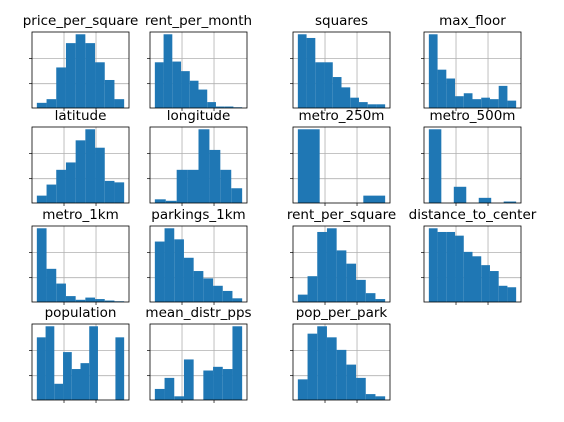  I want to click on hist-panel-latitude: latitude, so click(79, 157).